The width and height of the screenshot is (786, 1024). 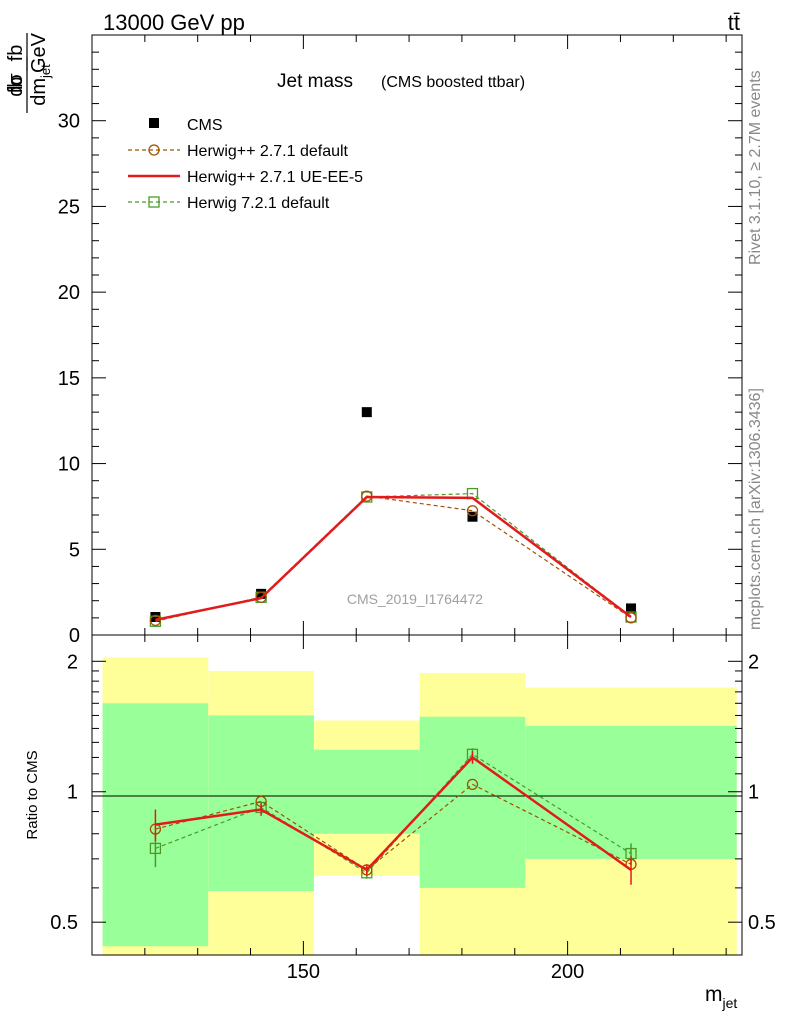 I want to click on ratio-line-herwig-2-7-1-default, so click(x=393, y=827).